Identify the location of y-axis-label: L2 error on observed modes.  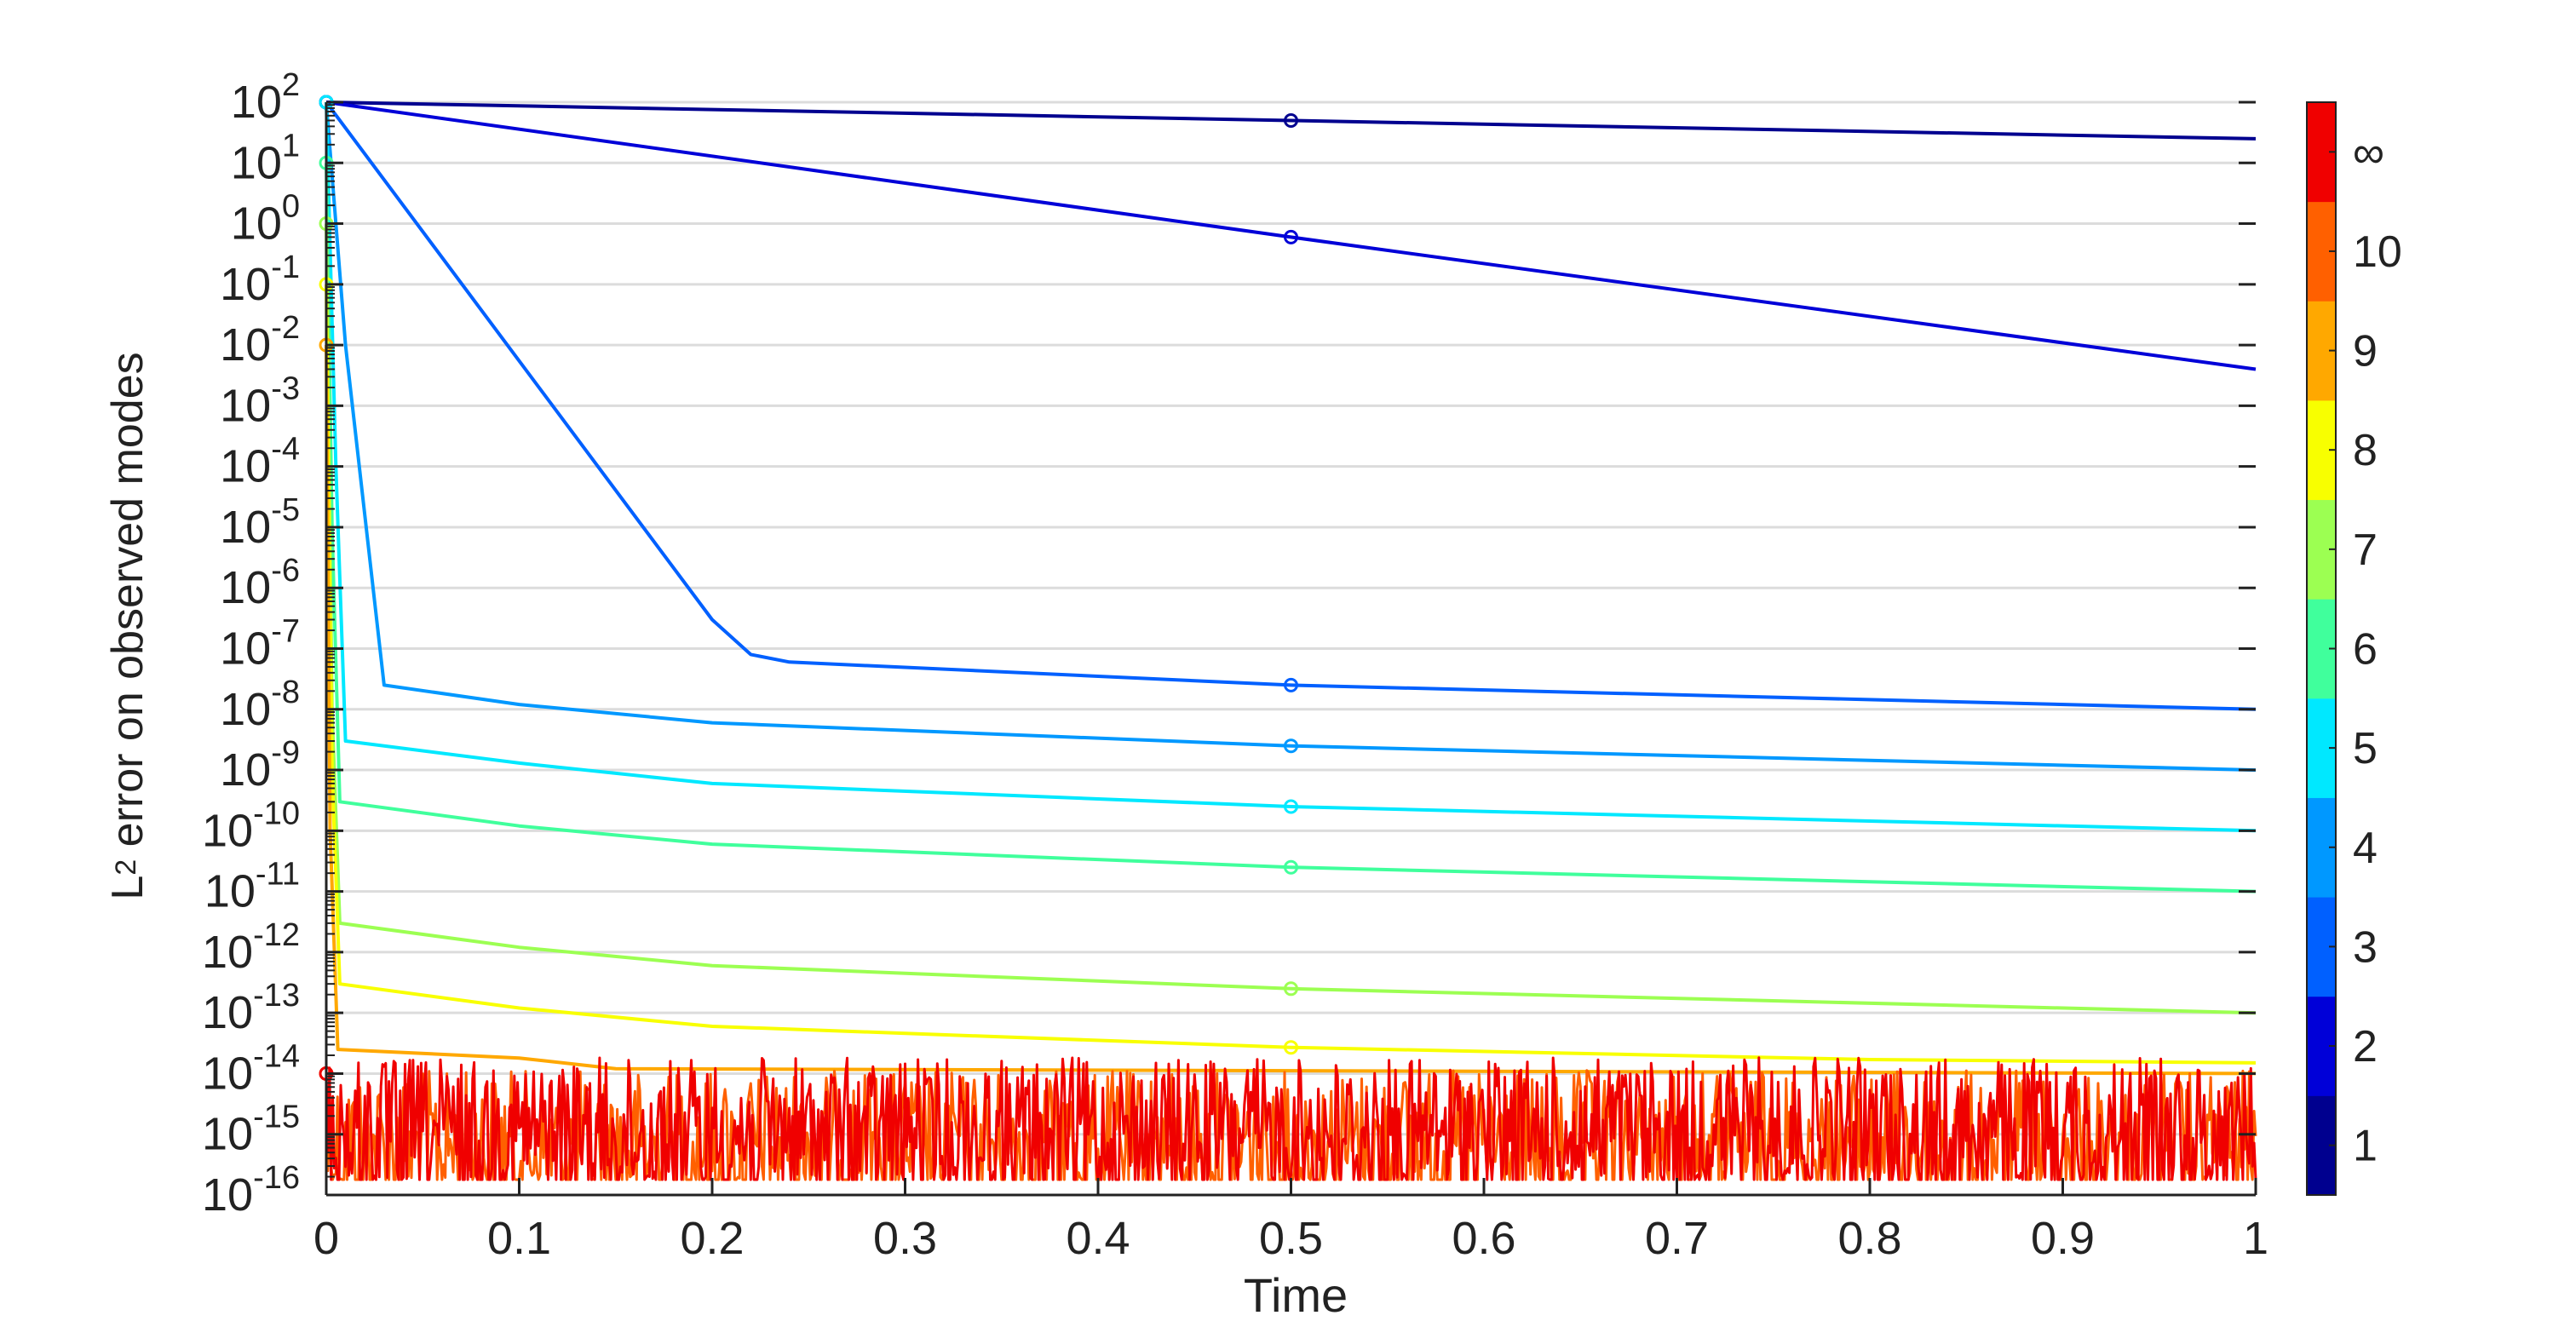
(128, 625).